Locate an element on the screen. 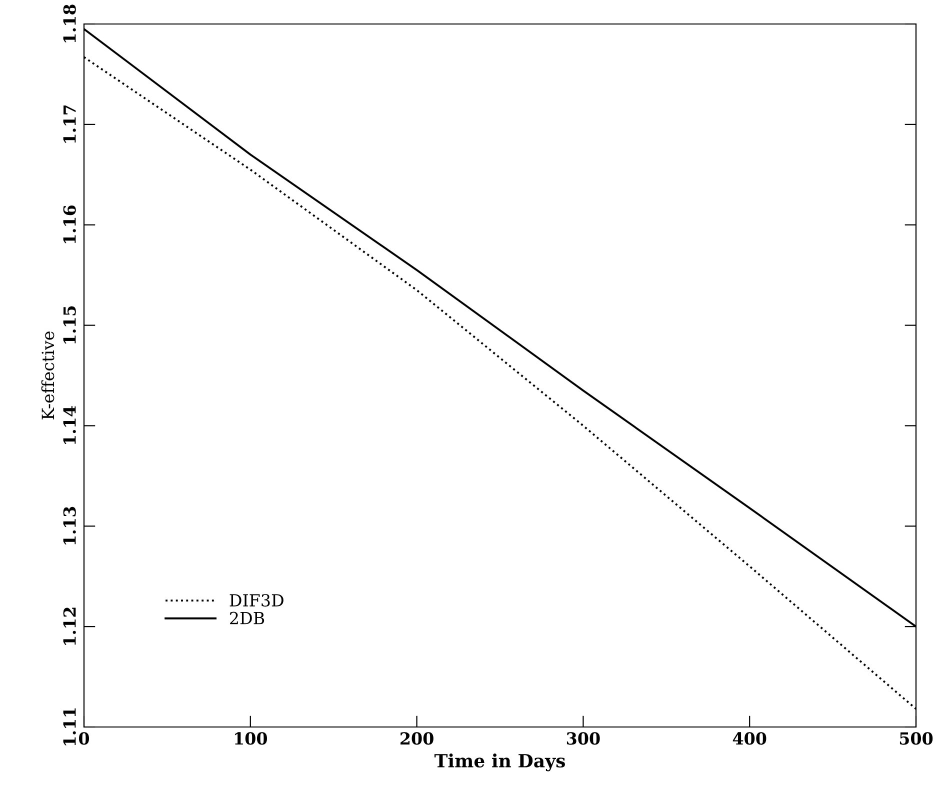 This screenshot has width=940, height=811. y-axis-title: K-effective is located at coordinates (47, 376).